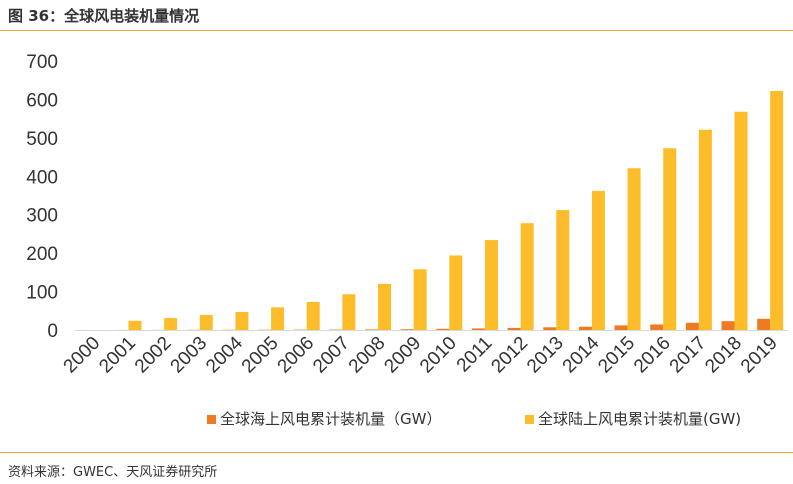  What do you see at coordinates (385, 306) in the screenshot?
I see `onshore-bar-2008` at bounding box center [385, 306].